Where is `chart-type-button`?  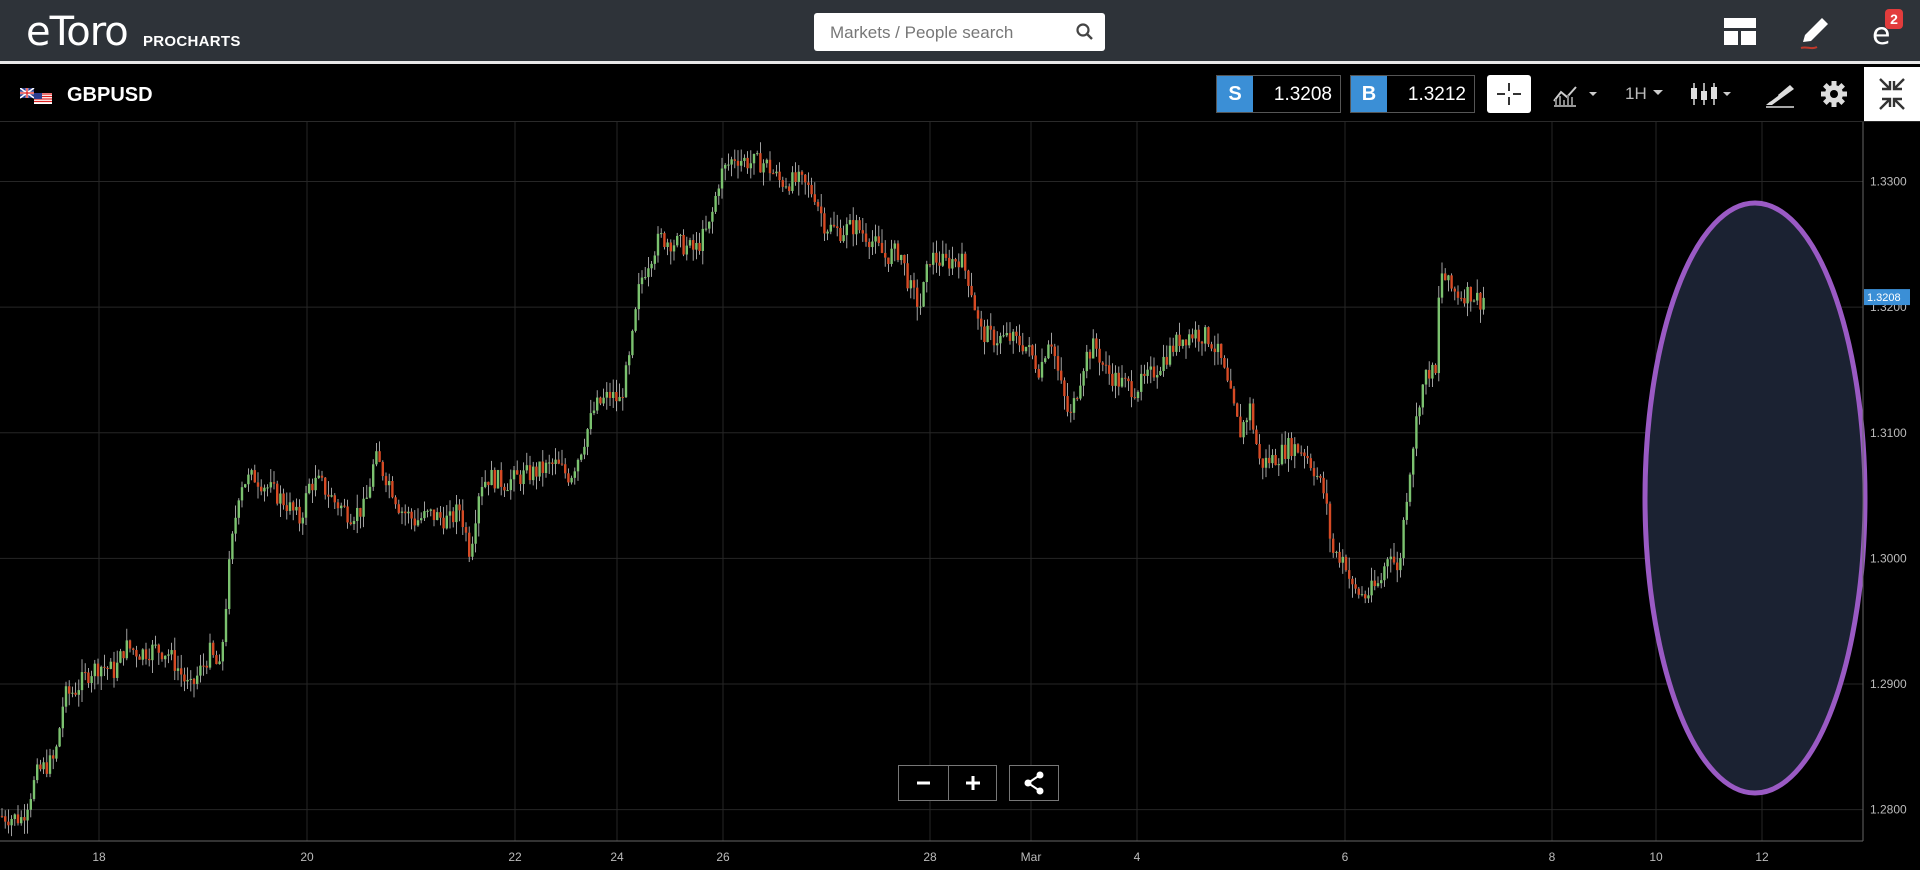 chart-type-button is located at coordinates (1717, 94).